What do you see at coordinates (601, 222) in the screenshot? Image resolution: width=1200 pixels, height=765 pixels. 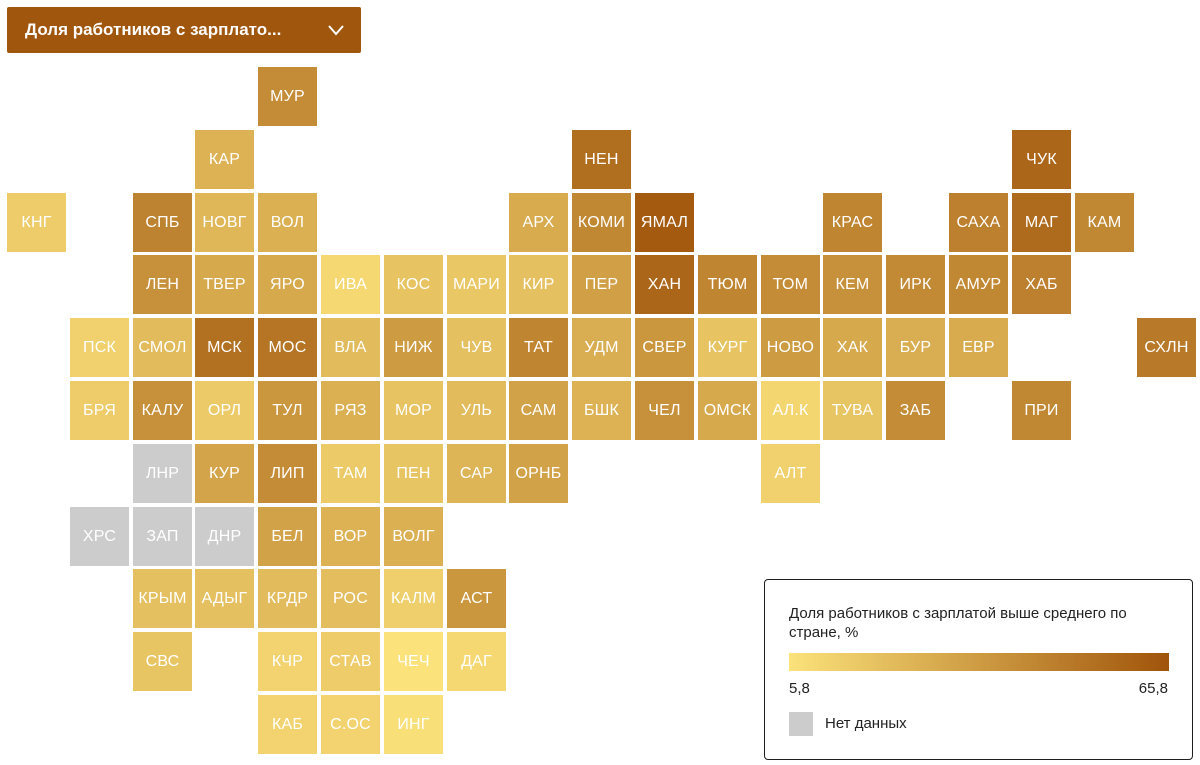 I see `region-tile: КОМИ` at bounding box center [601, 222].